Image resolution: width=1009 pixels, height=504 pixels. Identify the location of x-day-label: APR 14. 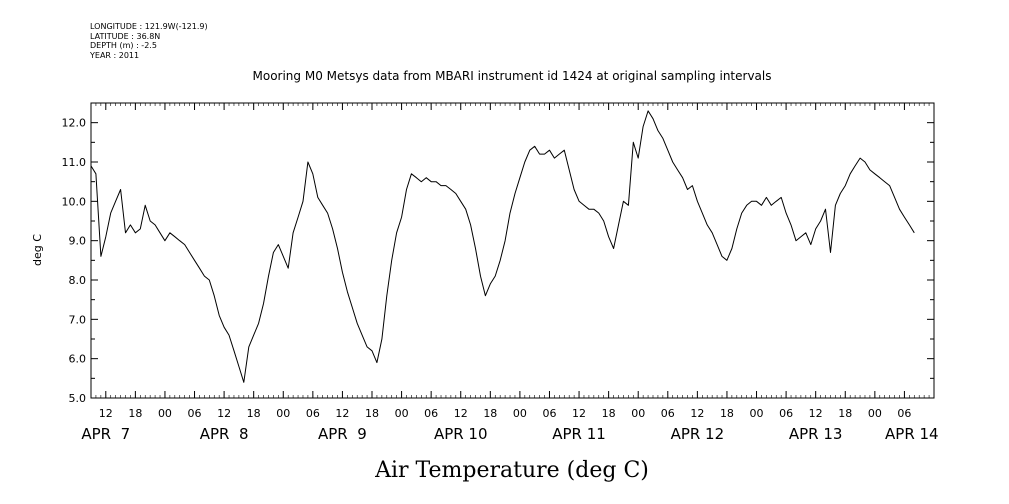
(912, 434).